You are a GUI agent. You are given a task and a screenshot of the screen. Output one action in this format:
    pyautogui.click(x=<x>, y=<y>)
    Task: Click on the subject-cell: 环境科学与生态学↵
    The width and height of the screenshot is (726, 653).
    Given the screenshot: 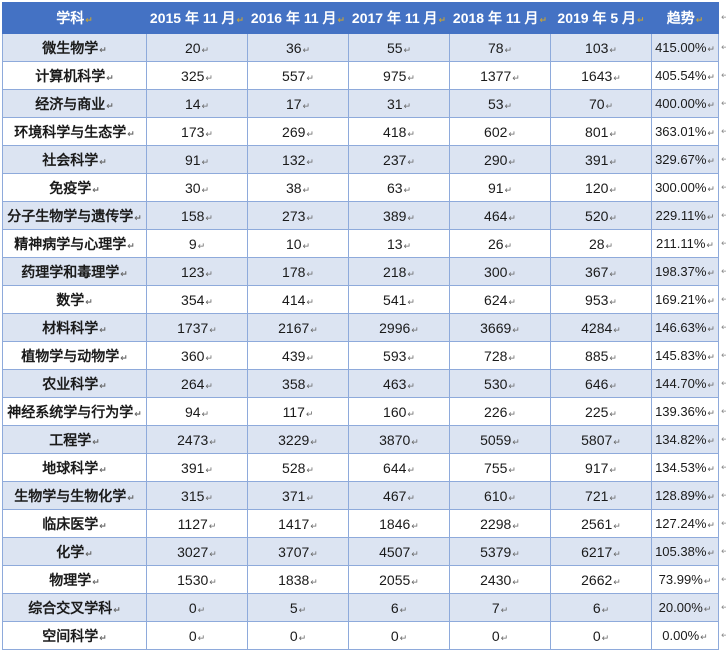 What is the action you would take?
    pyautogui.click(x=74, y=131)
    